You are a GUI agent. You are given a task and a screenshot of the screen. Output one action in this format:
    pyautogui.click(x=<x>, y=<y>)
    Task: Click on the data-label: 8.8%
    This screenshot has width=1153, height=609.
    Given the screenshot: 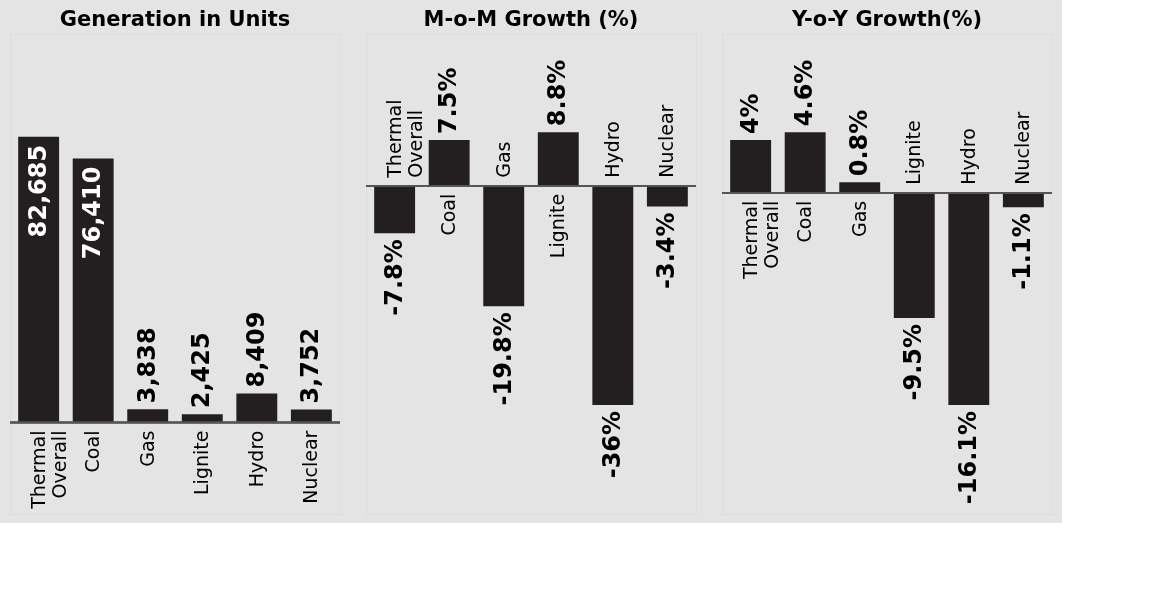 What is the action you would take?
    pyautogui.click(x=557, y=93)
    